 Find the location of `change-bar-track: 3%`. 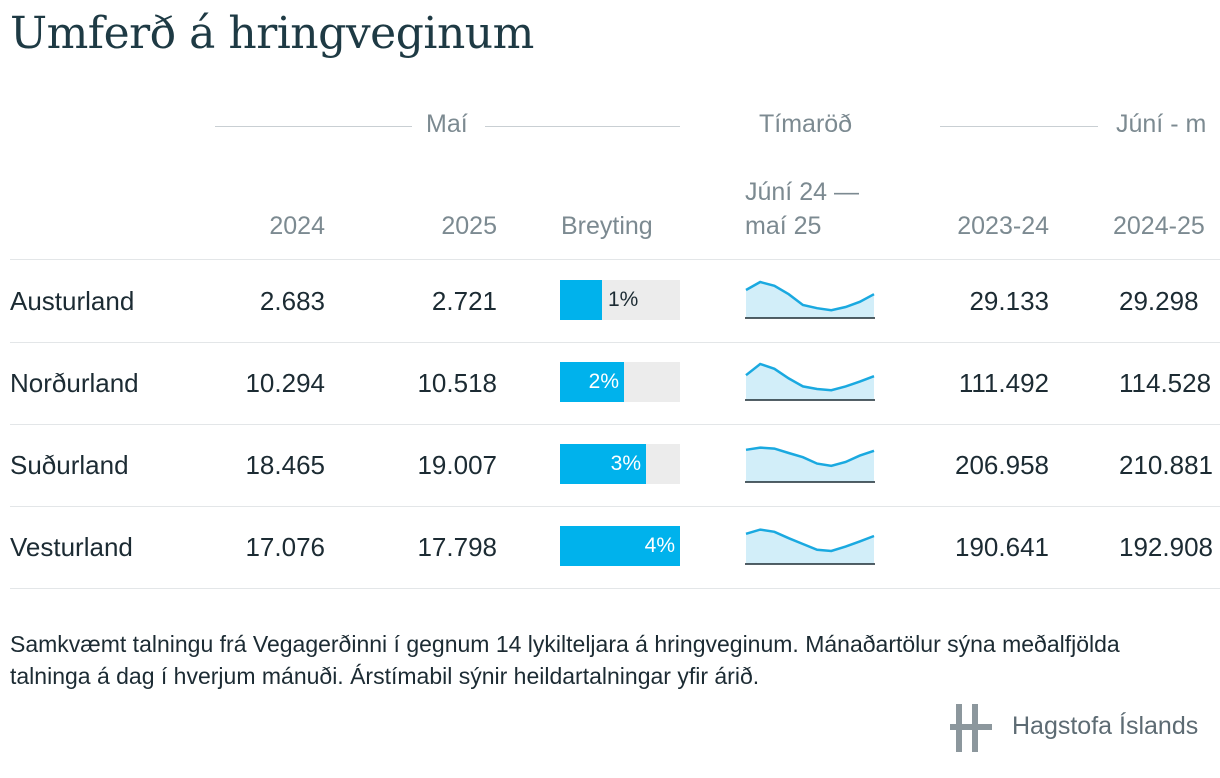

change-bar-track: 3% is located at coordinates (620, 464).